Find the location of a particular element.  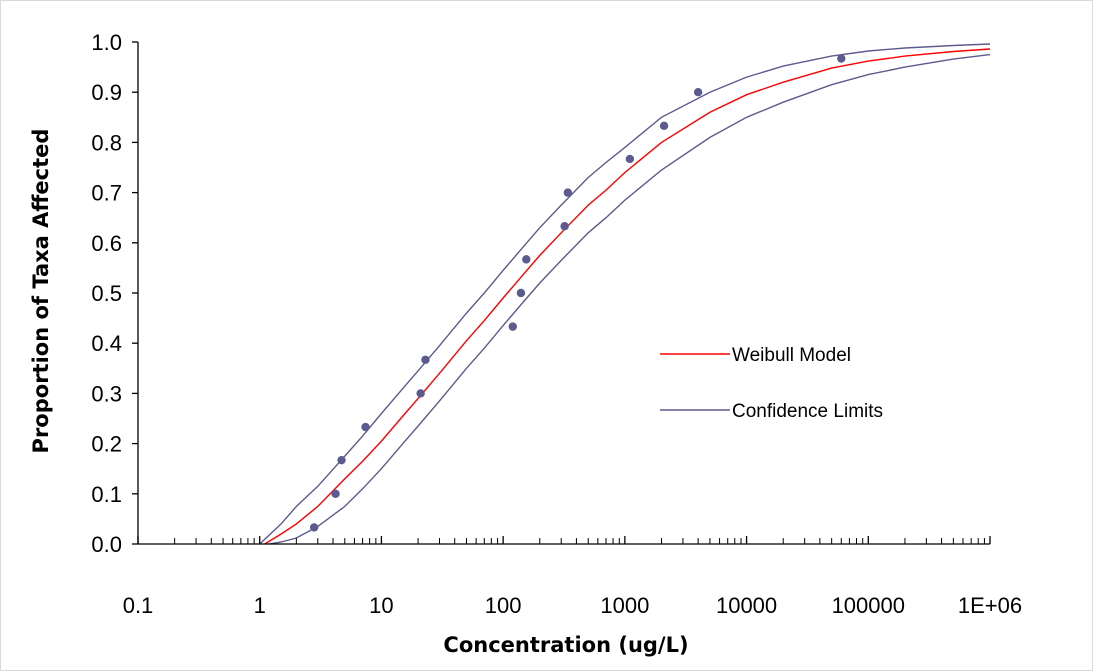

x-tick-label: 1E+06 is located at coordinates (990, 605).